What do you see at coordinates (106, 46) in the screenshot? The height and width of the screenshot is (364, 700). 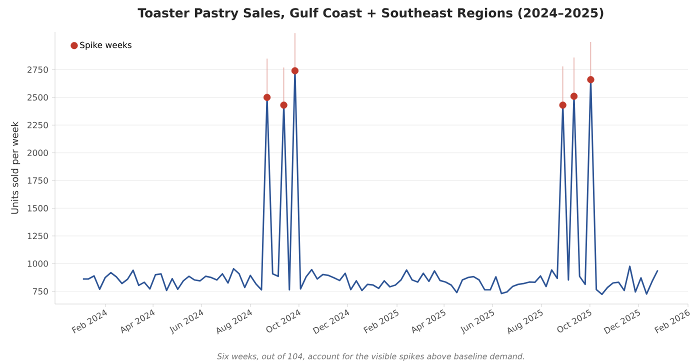 I see `legend-label: Spike weeks` at bounding box center [106, 46].